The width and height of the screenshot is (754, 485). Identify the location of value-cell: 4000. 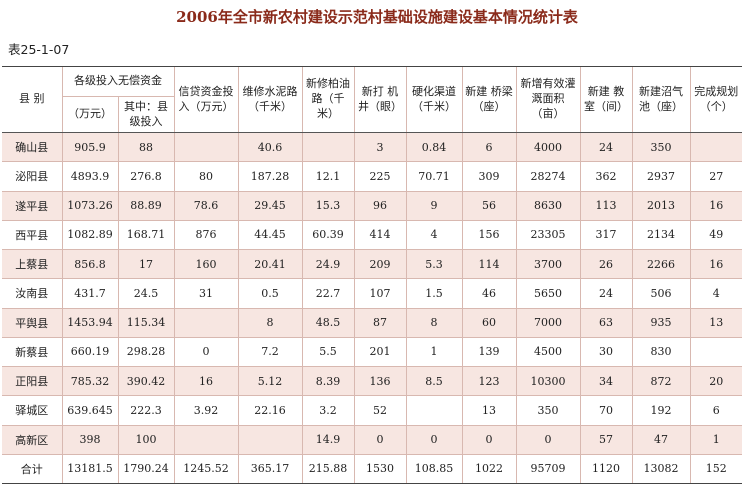
(547, 147).